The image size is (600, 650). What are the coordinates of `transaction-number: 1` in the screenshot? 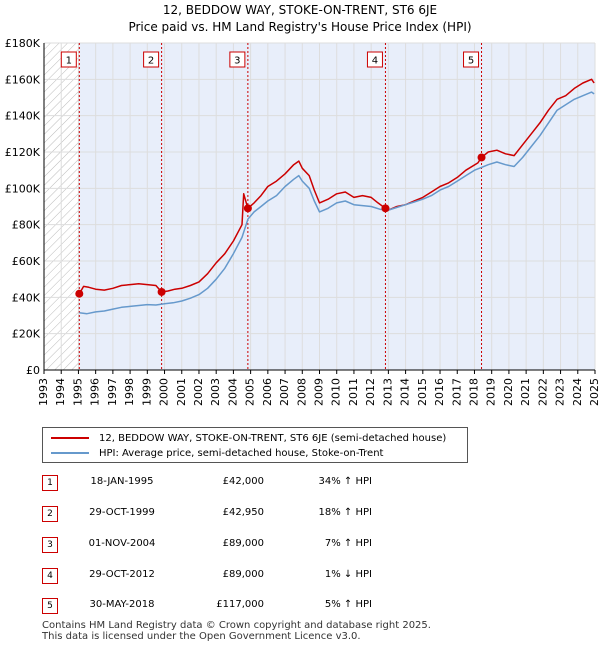 It's located at (50, 483).